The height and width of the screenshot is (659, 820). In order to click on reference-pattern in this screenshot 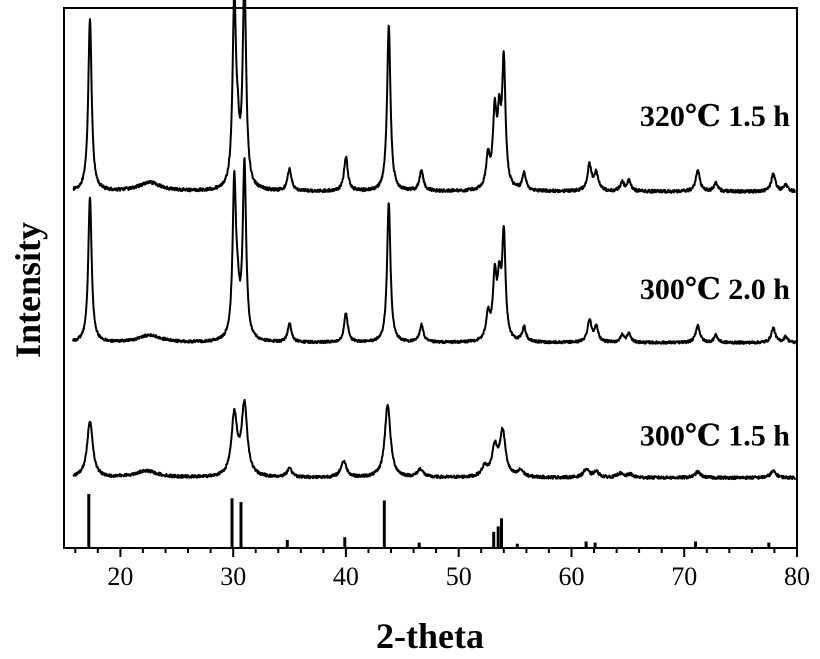, I will do `click(429, 521)`.